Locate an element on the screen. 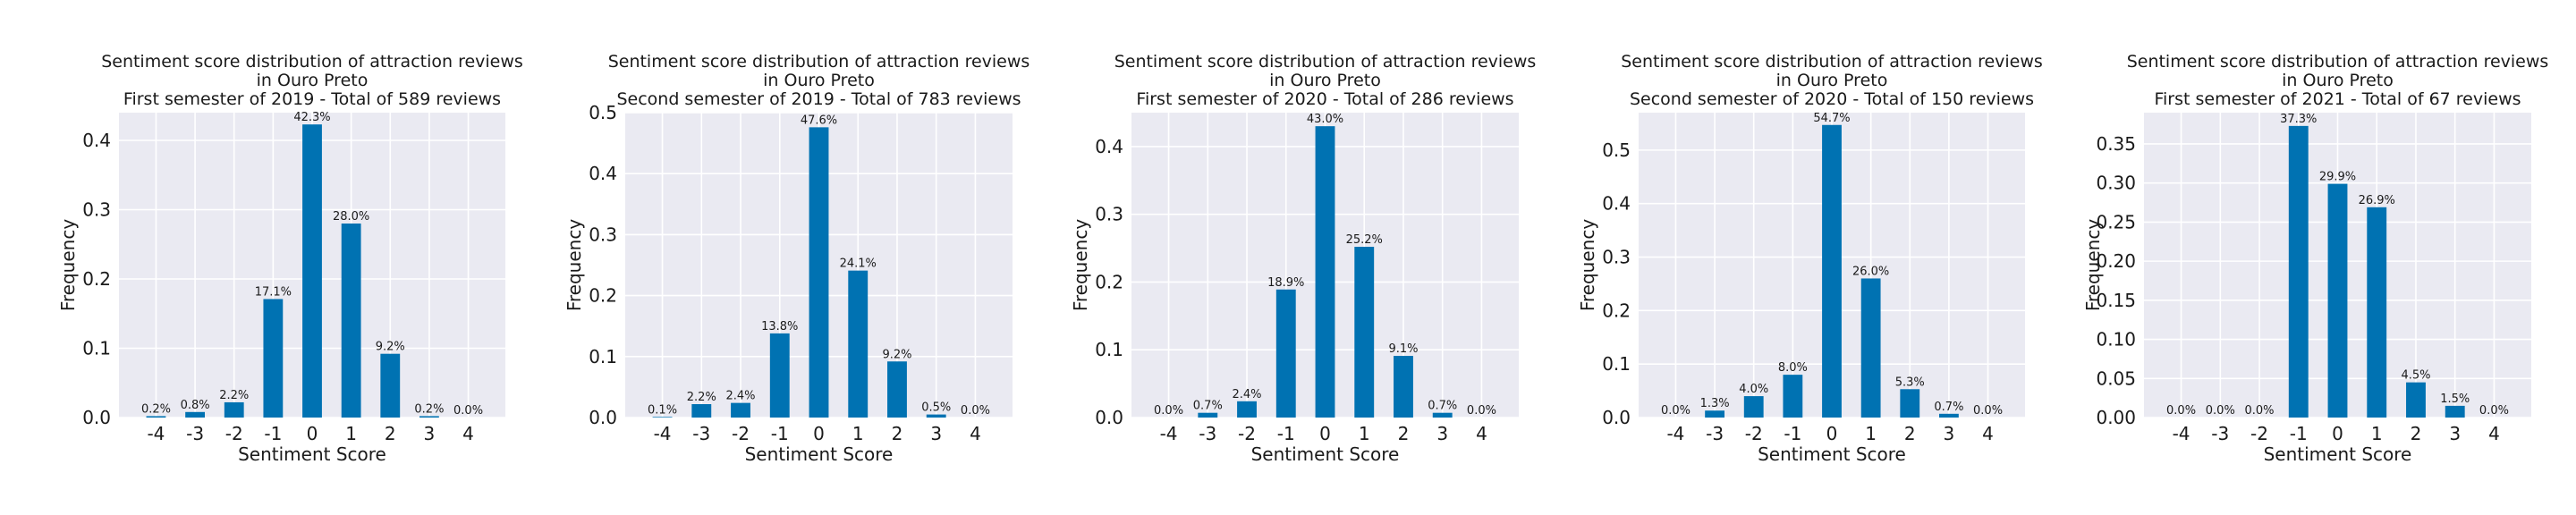  data-label: 28.0% is located at coordinates (351, 217).